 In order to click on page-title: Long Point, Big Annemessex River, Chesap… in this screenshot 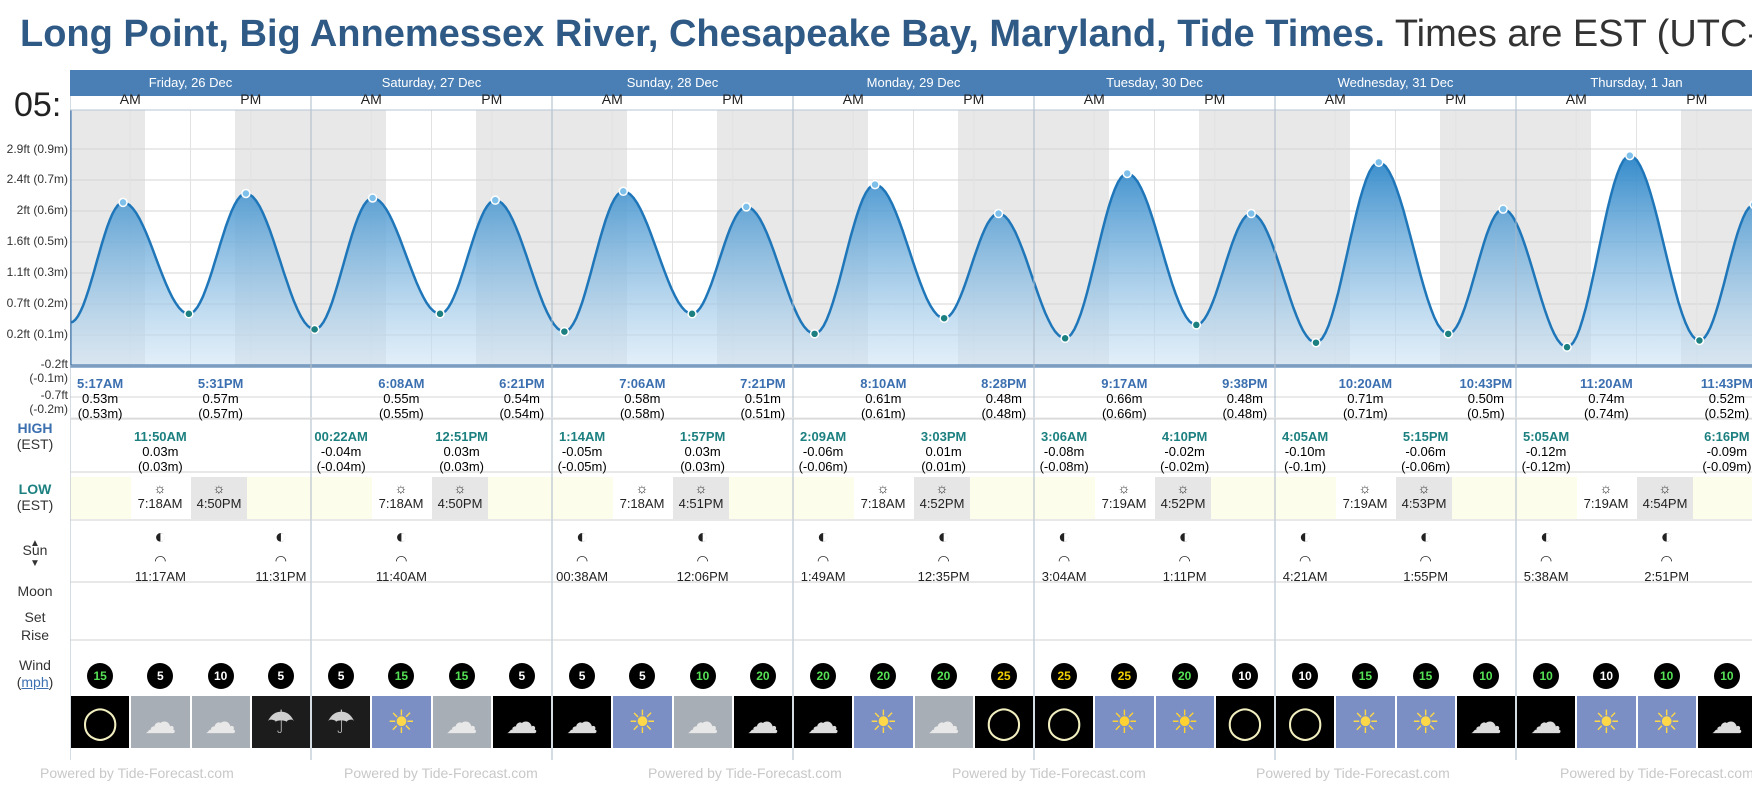, I will do `click(886, 34)`.